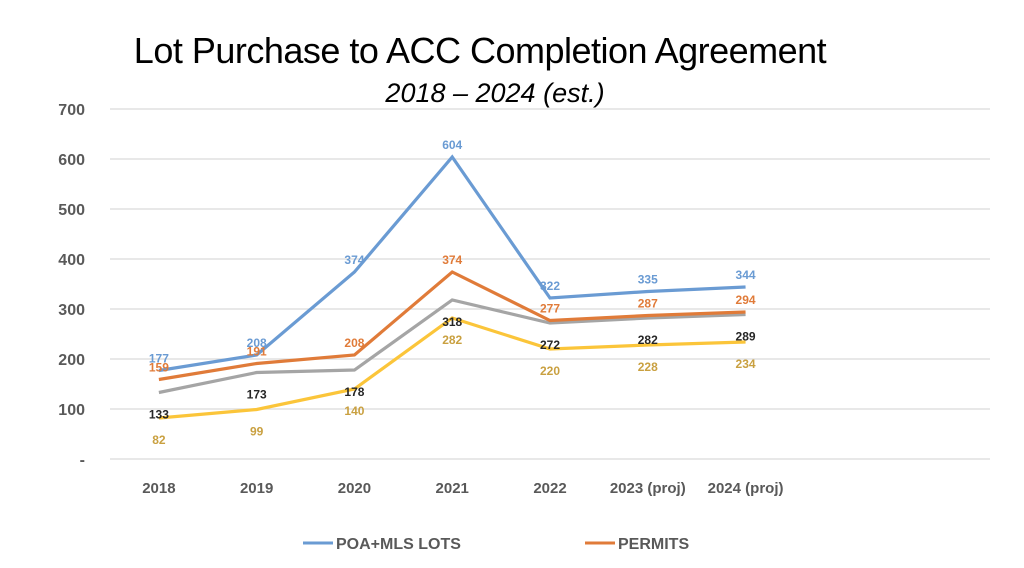 Image resolution: width=1024 pixels, height=568 pixels. I want to click on series-line-permits, so click(452, 326).